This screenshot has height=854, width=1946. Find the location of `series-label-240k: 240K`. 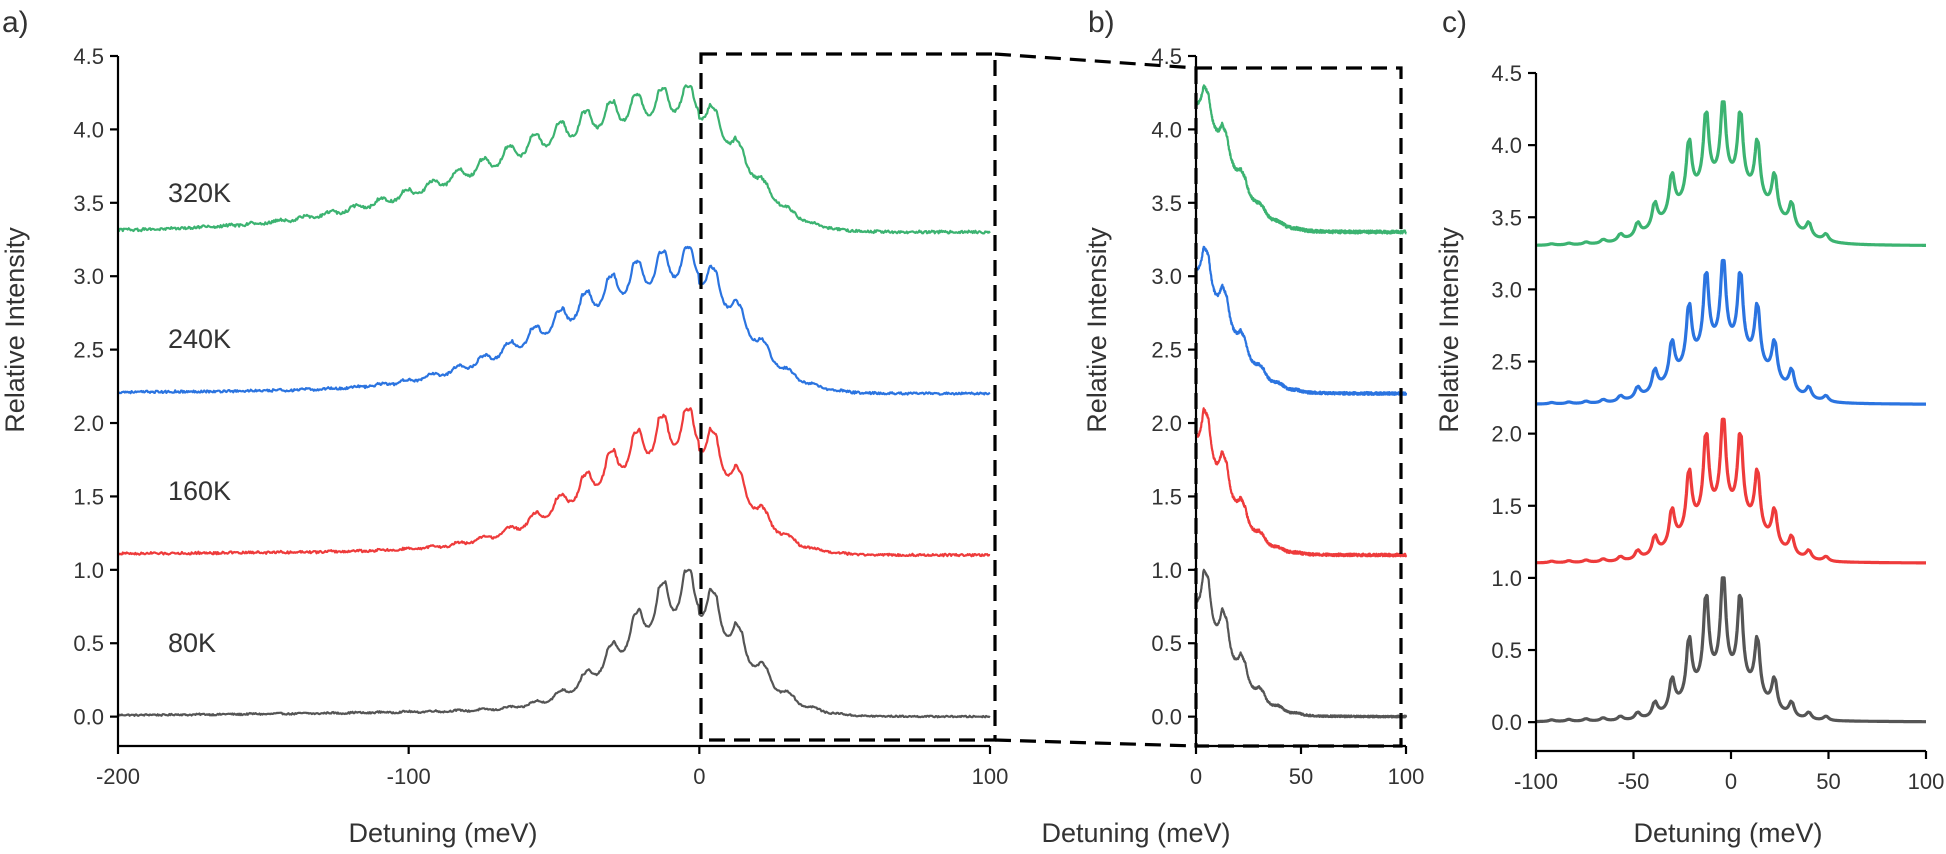

series-label-240k: 240K is located at coordinates (199, 339).